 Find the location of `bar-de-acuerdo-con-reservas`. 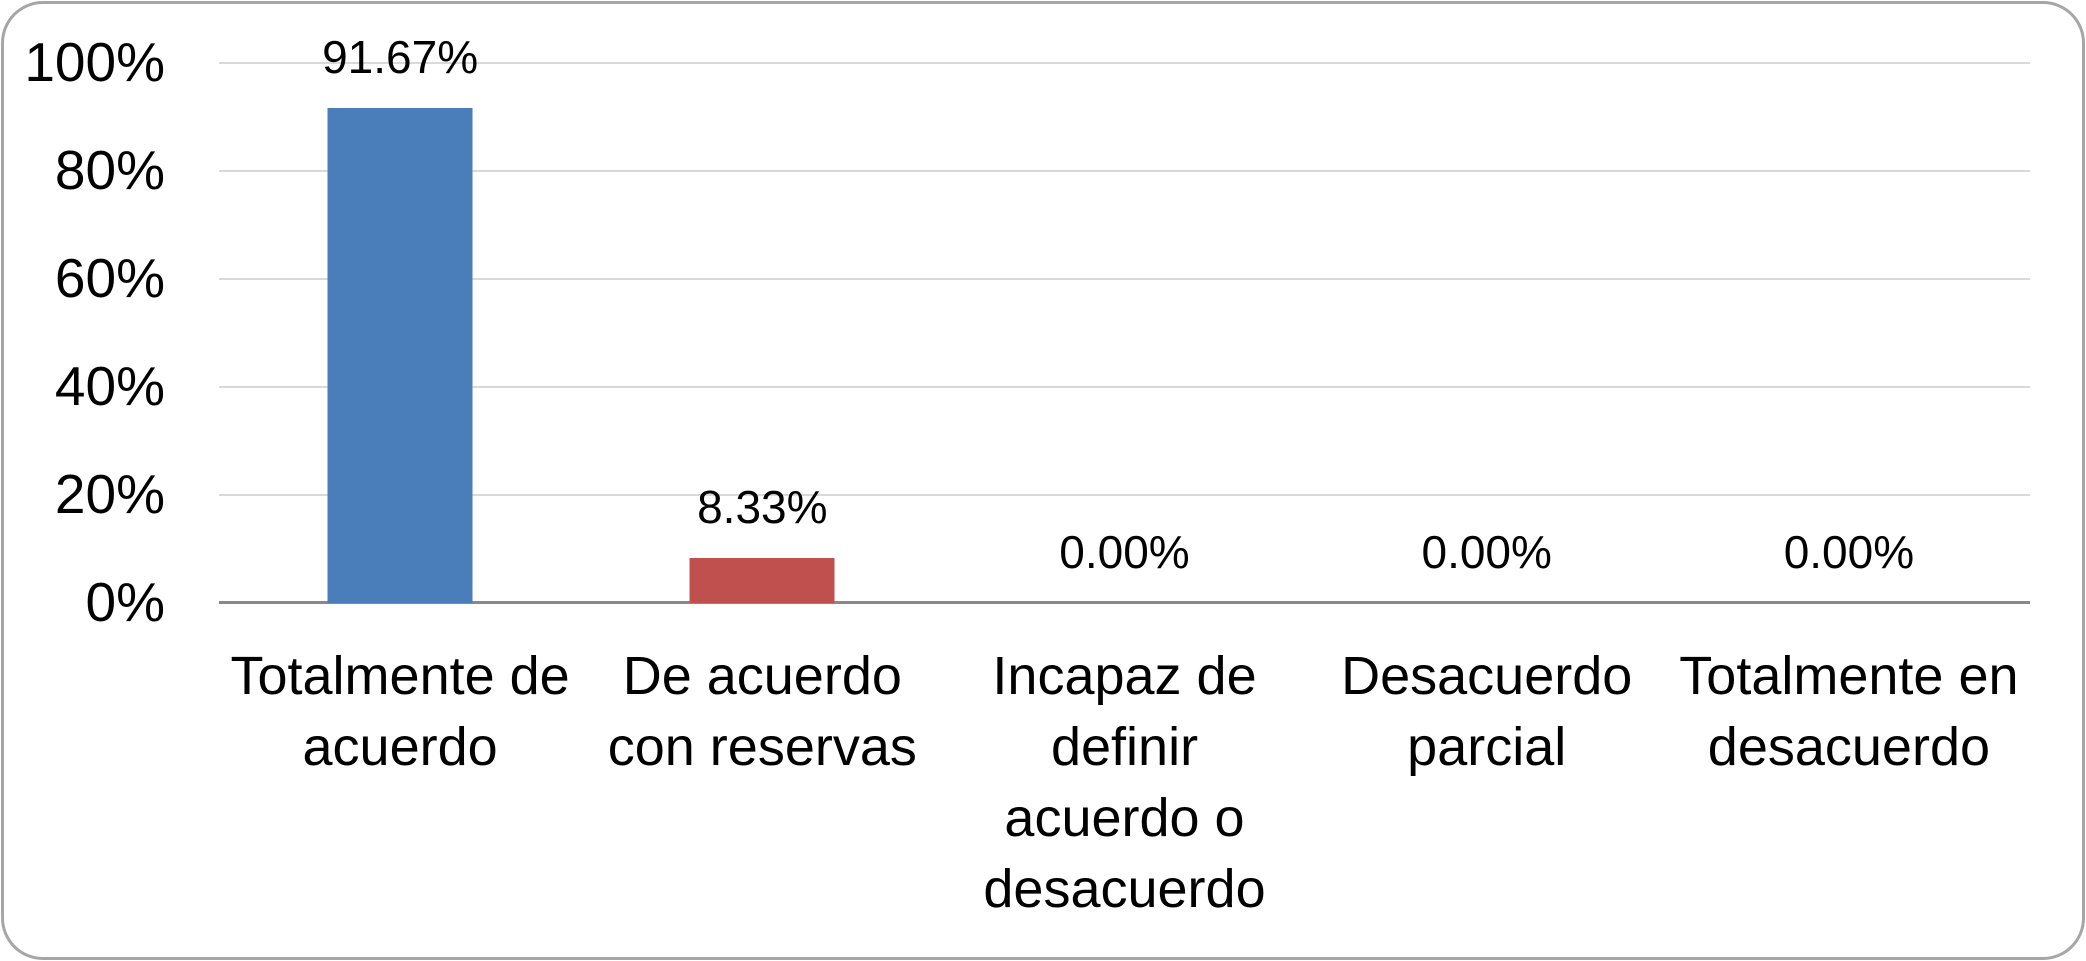

bar-de-acuerdo-con-reservas is located at coordinates (762, 580).